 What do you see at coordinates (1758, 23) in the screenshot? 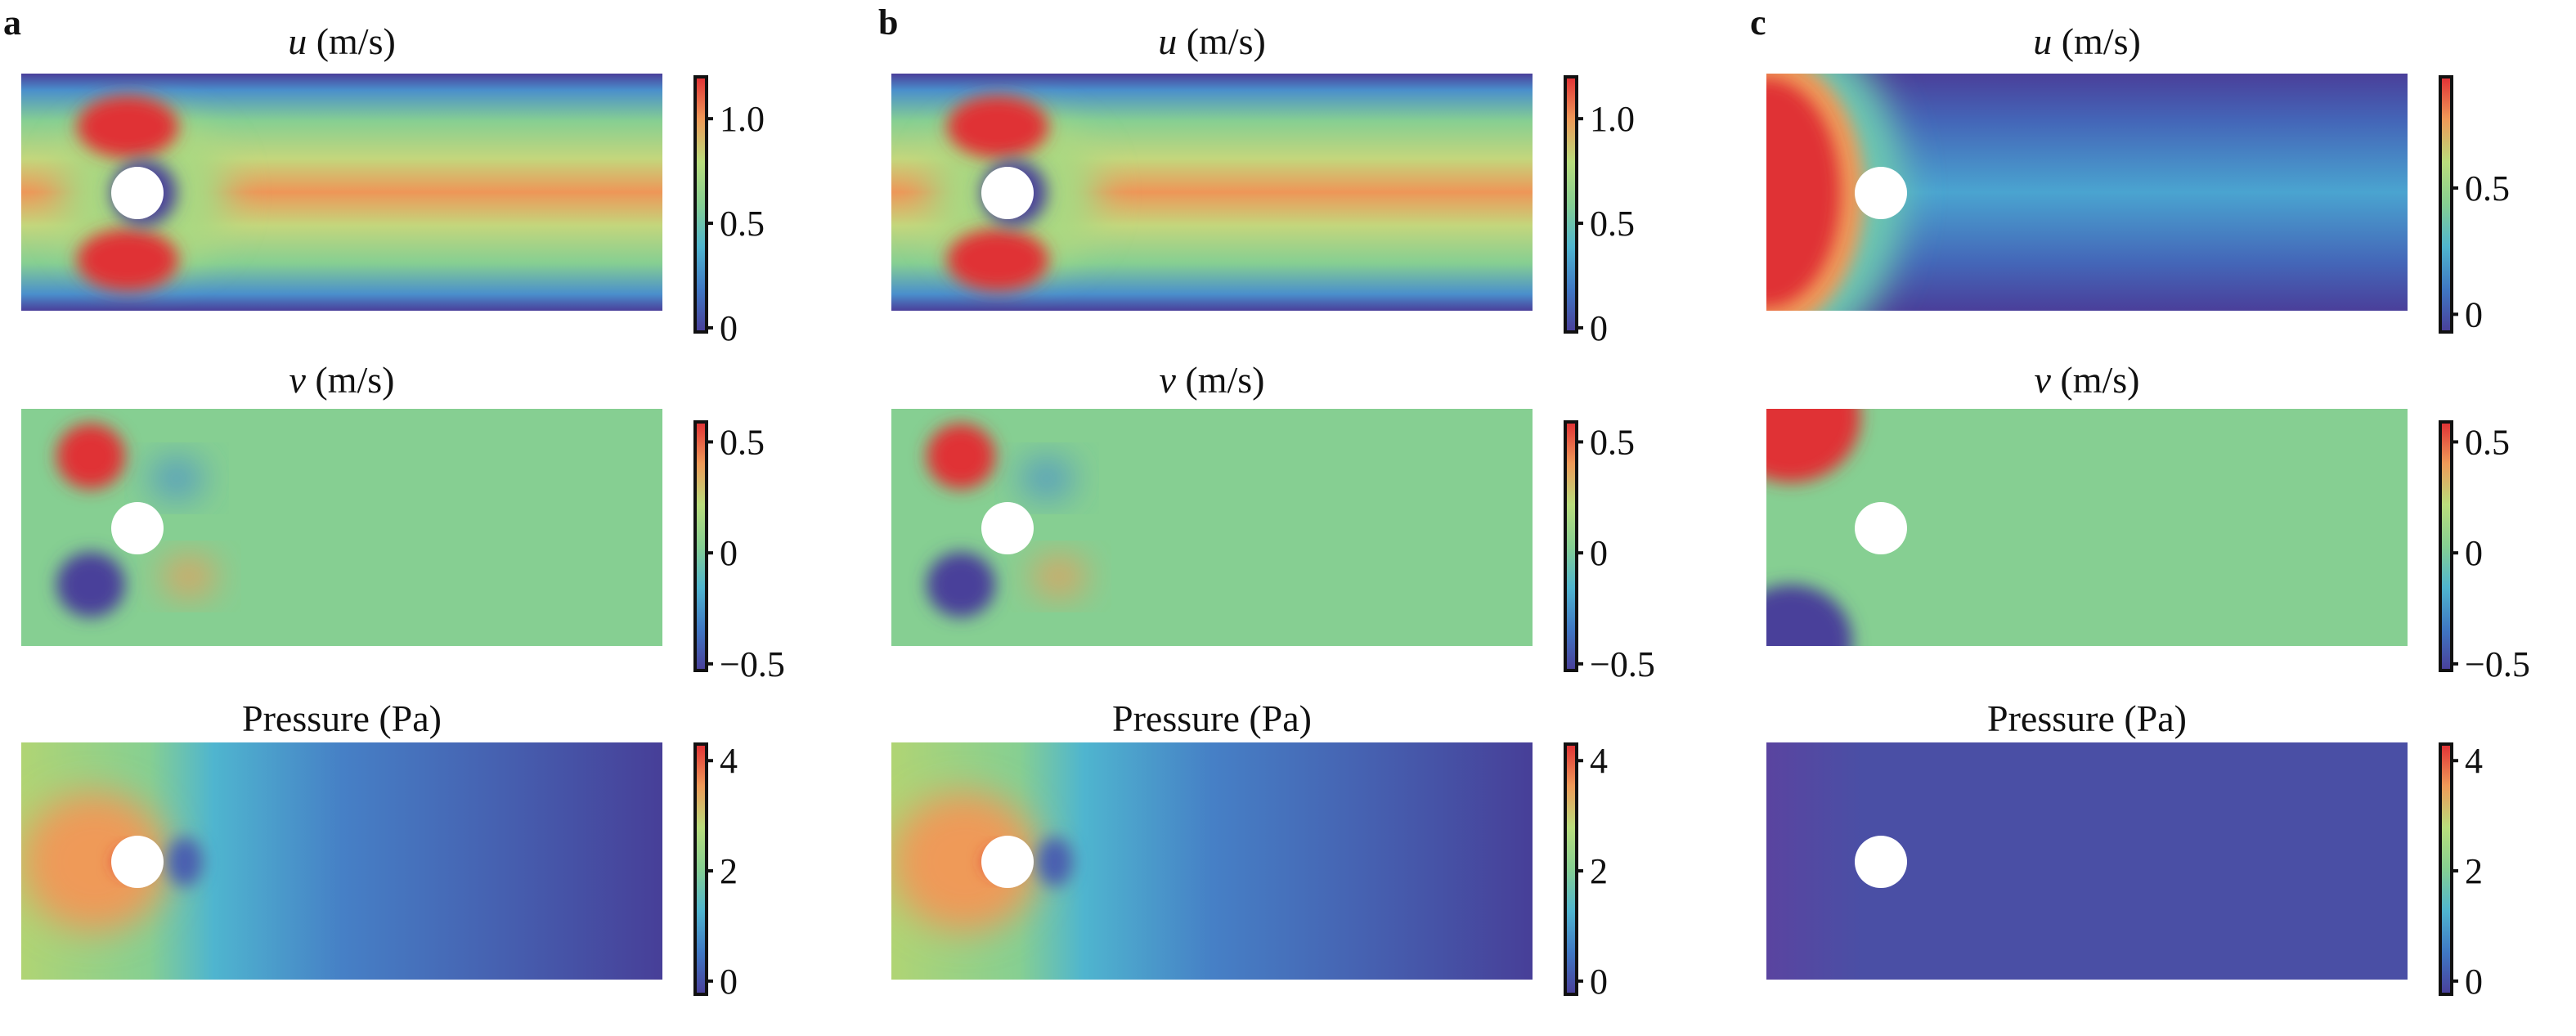
I see `panel-label: c` at bounding box center [1758, 23].